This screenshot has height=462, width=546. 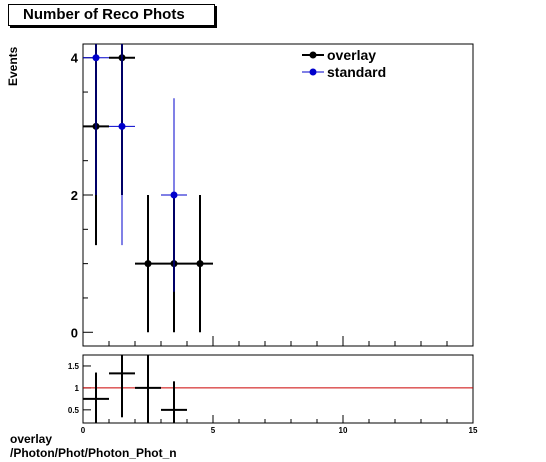 I want to click on footer-label: overlay, so click(x=31, y=439).